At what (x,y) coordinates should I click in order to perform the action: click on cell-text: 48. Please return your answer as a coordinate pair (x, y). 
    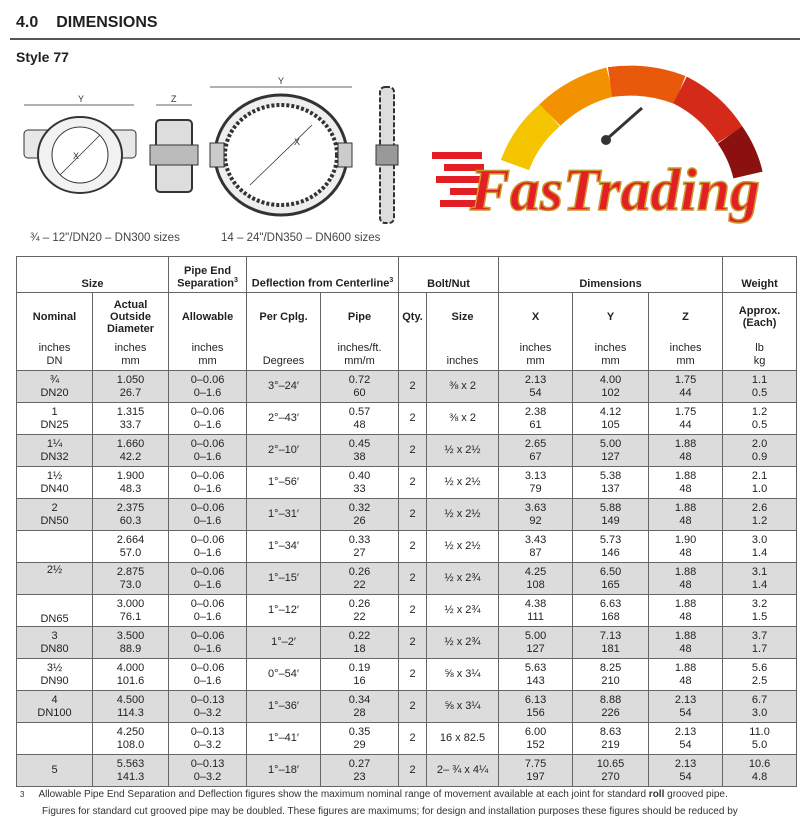
    Looking at the image, I should click on (685, 584).